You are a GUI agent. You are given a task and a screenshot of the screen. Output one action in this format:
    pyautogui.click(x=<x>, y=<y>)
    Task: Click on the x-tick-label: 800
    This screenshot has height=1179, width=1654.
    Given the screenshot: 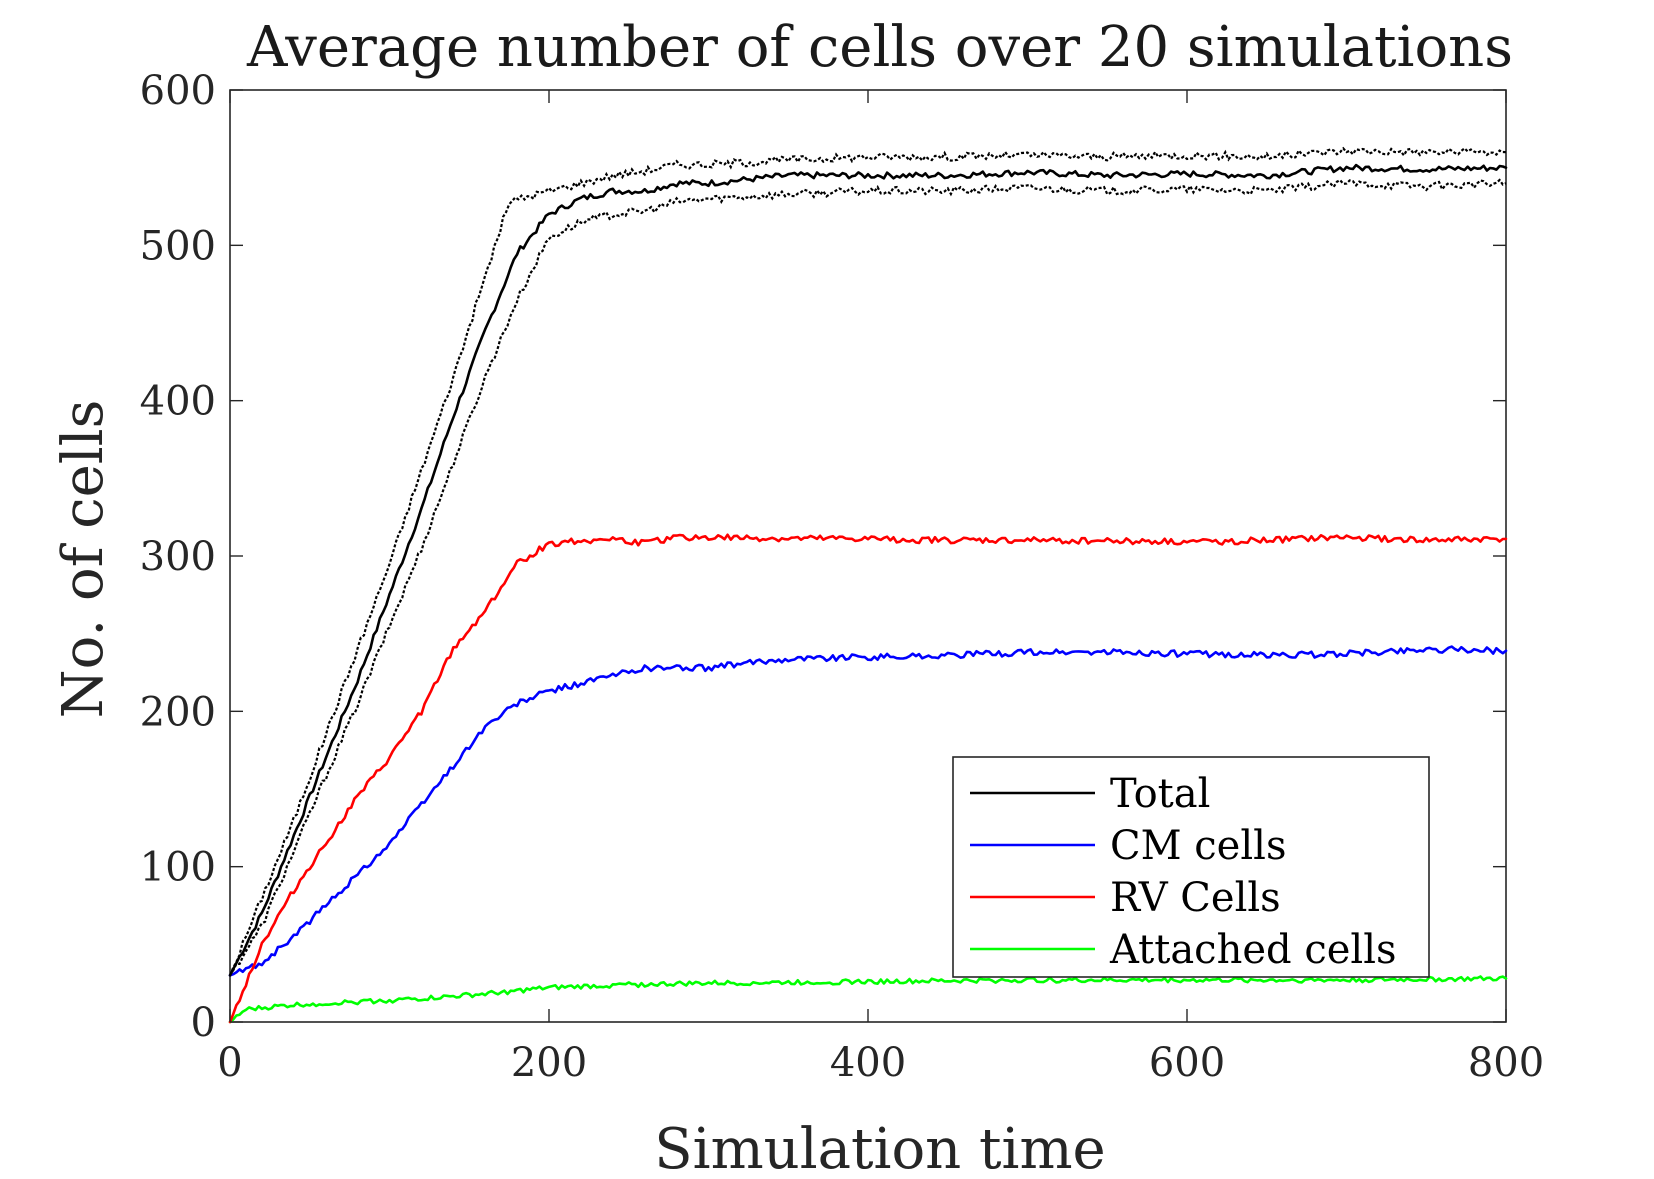 What is the action you would take?
    pyautogui.click(x=1506, y=1063)
    